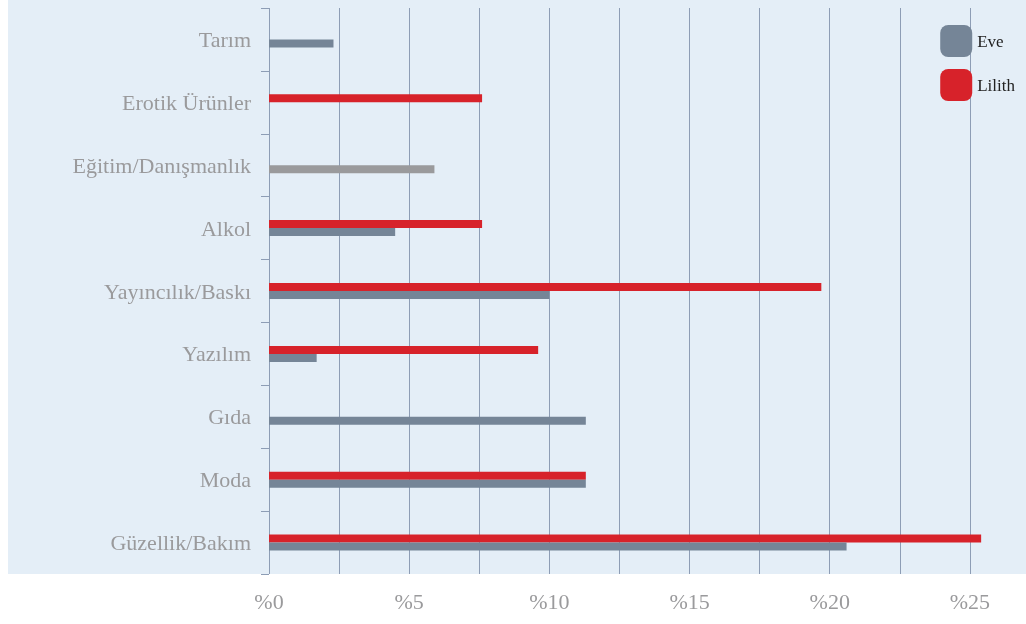 The width and height of the screenshot is (1026, 624). Describe the element at coordinates (225, 228) in the screenshot. I see `y-tick-label: Alkol` at that location.